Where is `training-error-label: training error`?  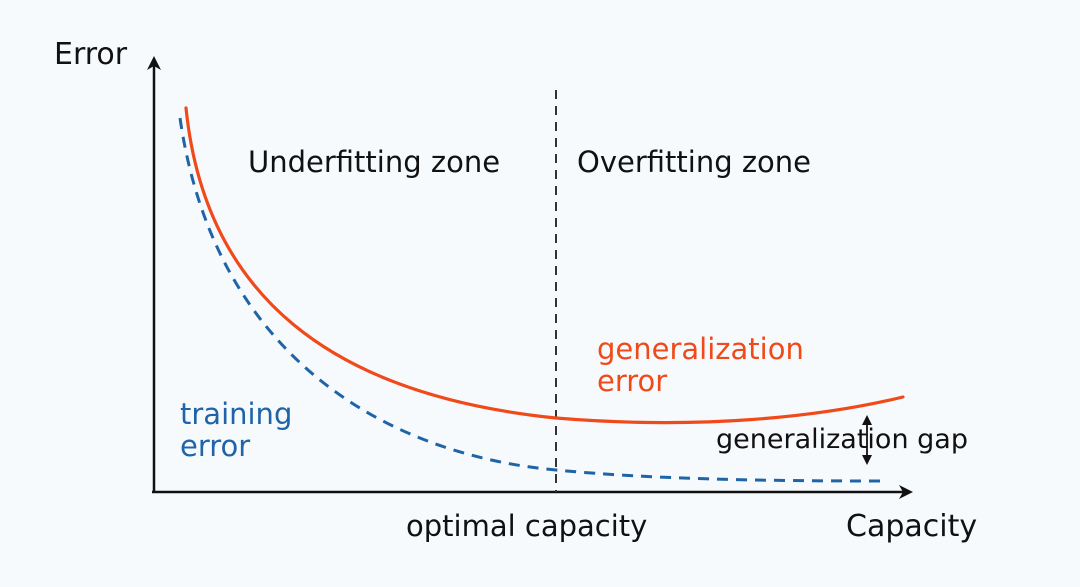
training-error-label: training error is located at coordinates (236, 430).